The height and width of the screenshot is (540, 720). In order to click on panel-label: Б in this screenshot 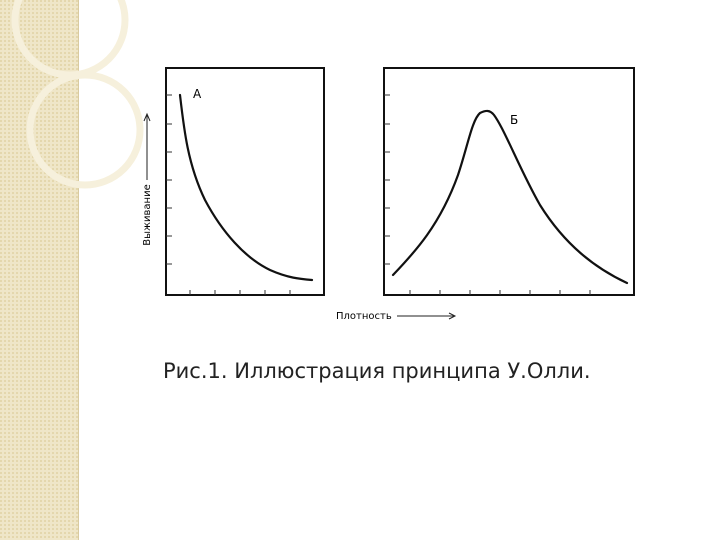, I will do `click(514, 120)`.